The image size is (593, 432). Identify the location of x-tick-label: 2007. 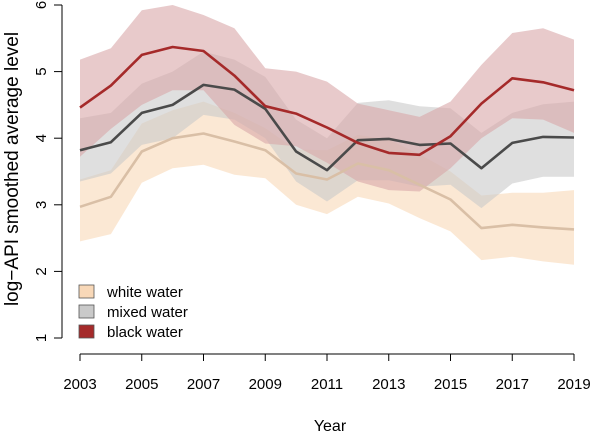
(203, 384).